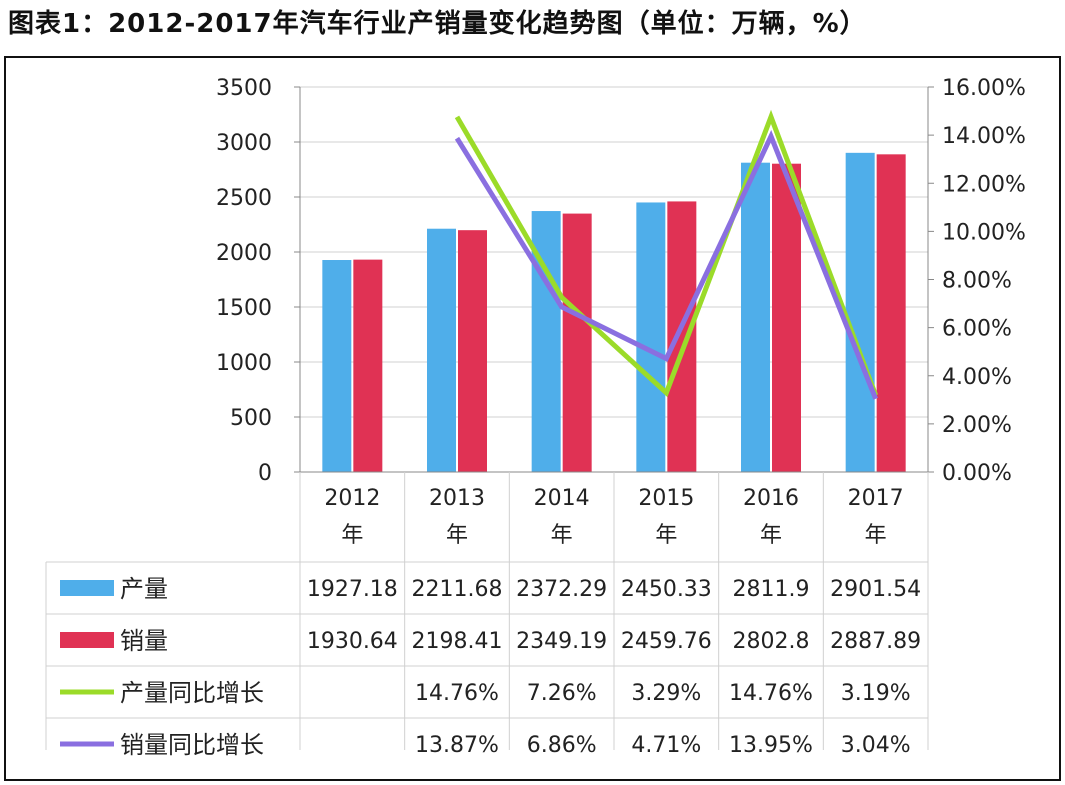 This screenshot has height=785, width=1065. I want to click on y2-axis-tick-label: 2.00%, so click(977, 425).